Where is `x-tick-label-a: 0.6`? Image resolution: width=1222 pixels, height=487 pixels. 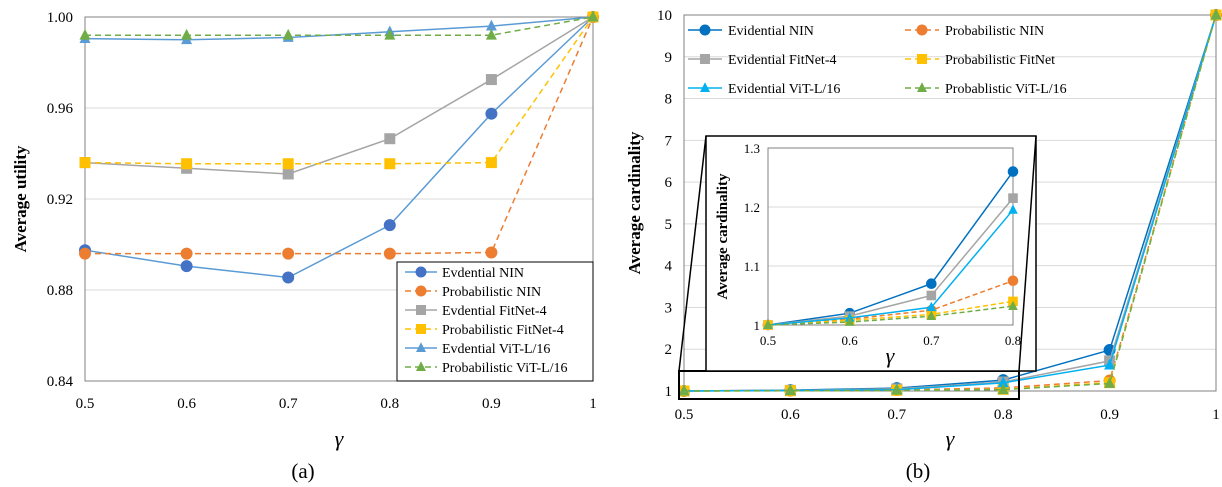 x-tick-label-a: 0.6 is located at coordinates (186, 404).